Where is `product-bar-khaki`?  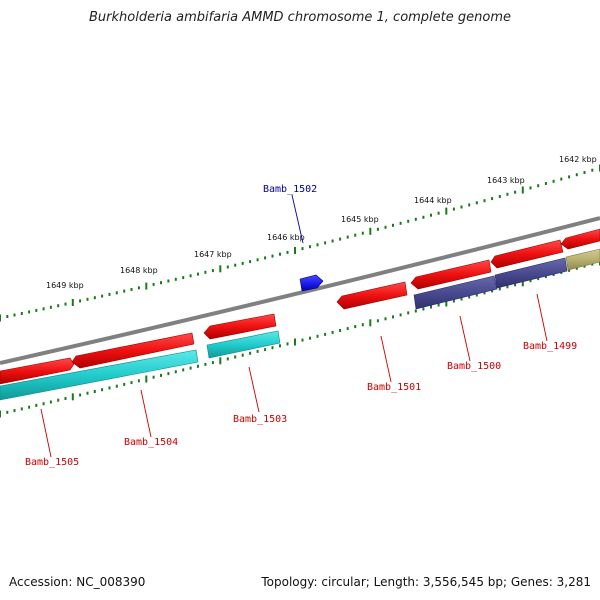
product-bar-khaki is located at coordinates (582, 259).